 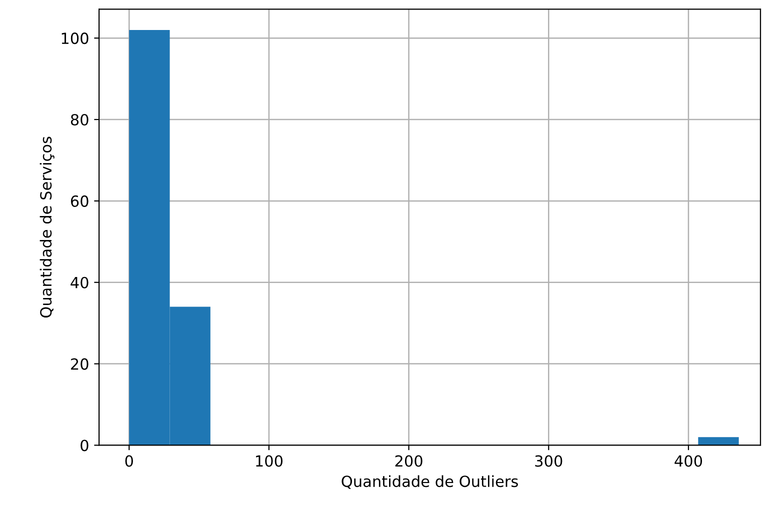 What do you see at coordinates (79, 364) in the screenshot?
I see `y-tick-label: 20` at bounding box center [79, 364].